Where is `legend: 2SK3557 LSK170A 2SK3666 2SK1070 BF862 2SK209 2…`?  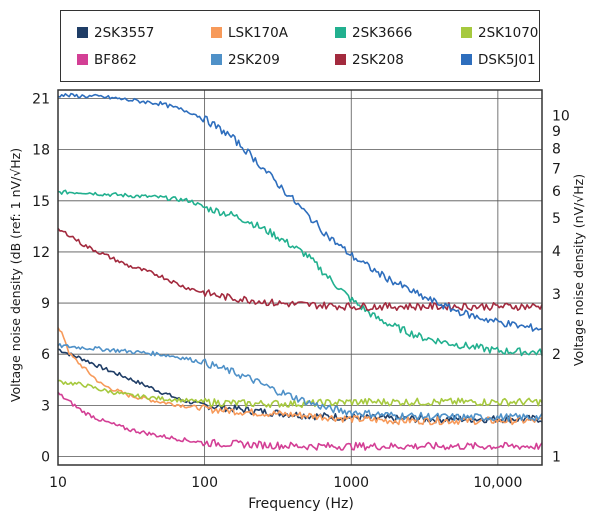
legend: 2SK3557 LSK170A 2SK3666 2SK1070 BF862 2SK209 2… is located at coordinates (300, 46).